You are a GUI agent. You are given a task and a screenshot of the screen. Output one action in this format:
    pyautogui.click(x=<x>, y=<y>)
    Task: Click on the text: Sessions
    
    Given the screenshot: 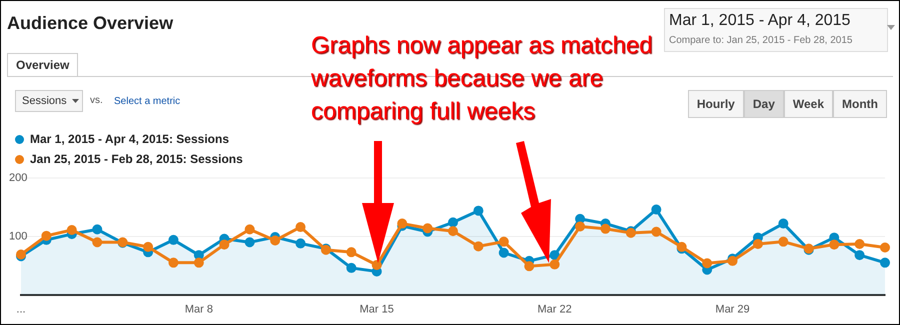 What is the action you would take?
    pyautogui.click(x=49, y=101)
    